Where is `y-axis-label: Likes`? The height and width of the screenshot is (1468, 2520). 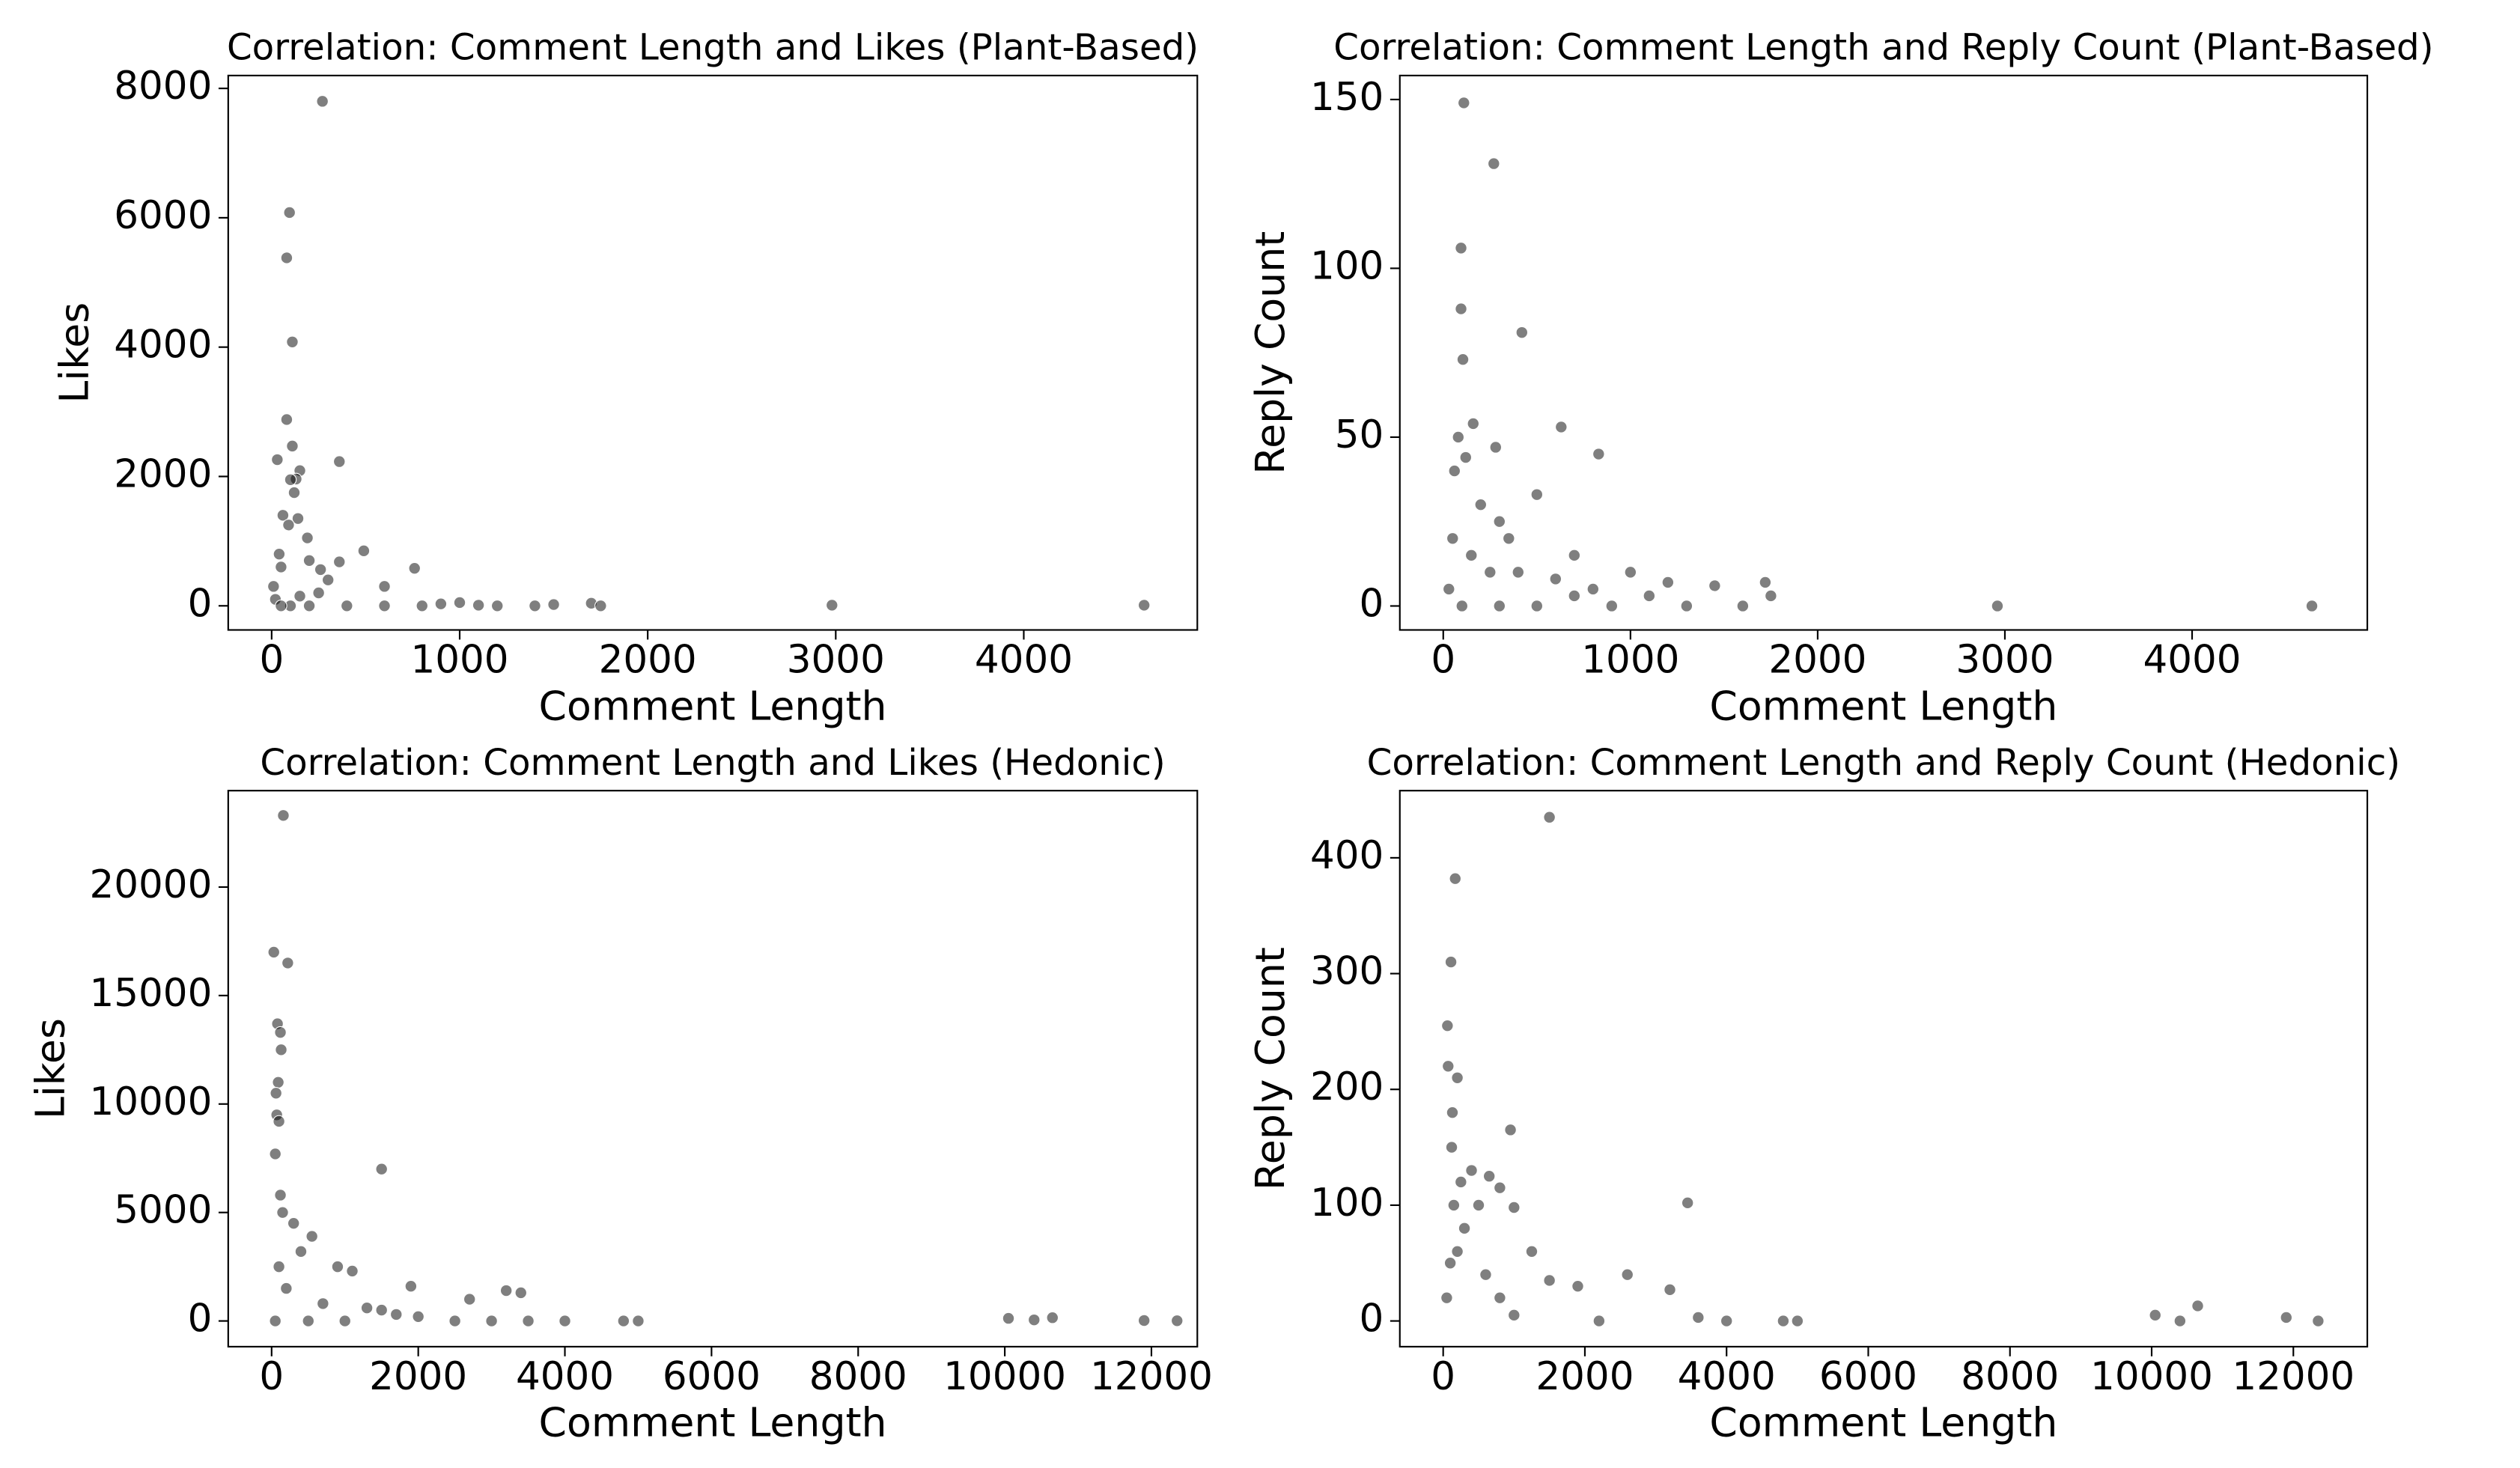 y-axis-label: Likes is located at coordinates (74, 352).